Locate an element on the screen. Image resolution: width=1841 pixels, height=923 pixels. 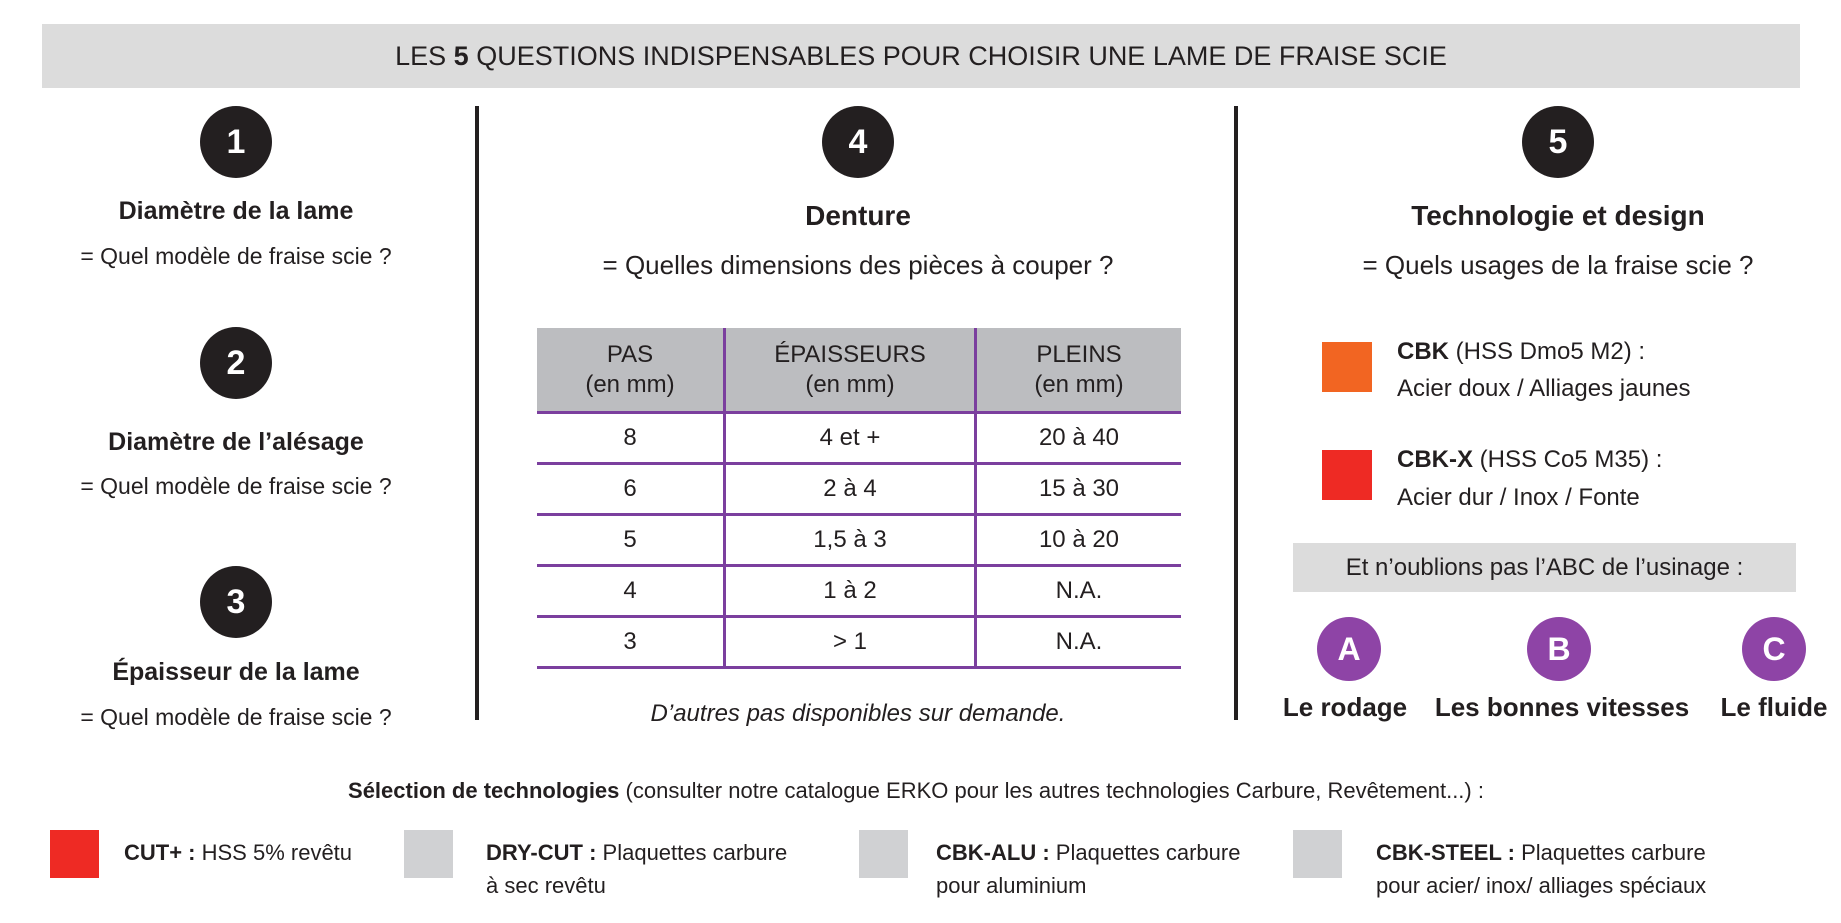
abc-label: Le fluide is located at coordinates (1774, 707).